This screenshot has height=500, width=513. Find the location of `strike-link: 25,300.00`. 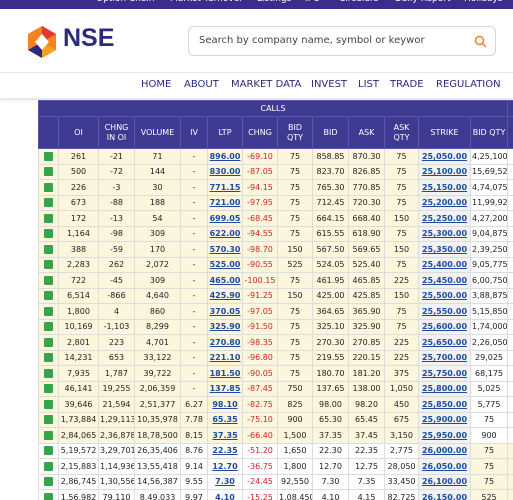

strike-link: 25,300.00 is located at coordinates (444, 234).